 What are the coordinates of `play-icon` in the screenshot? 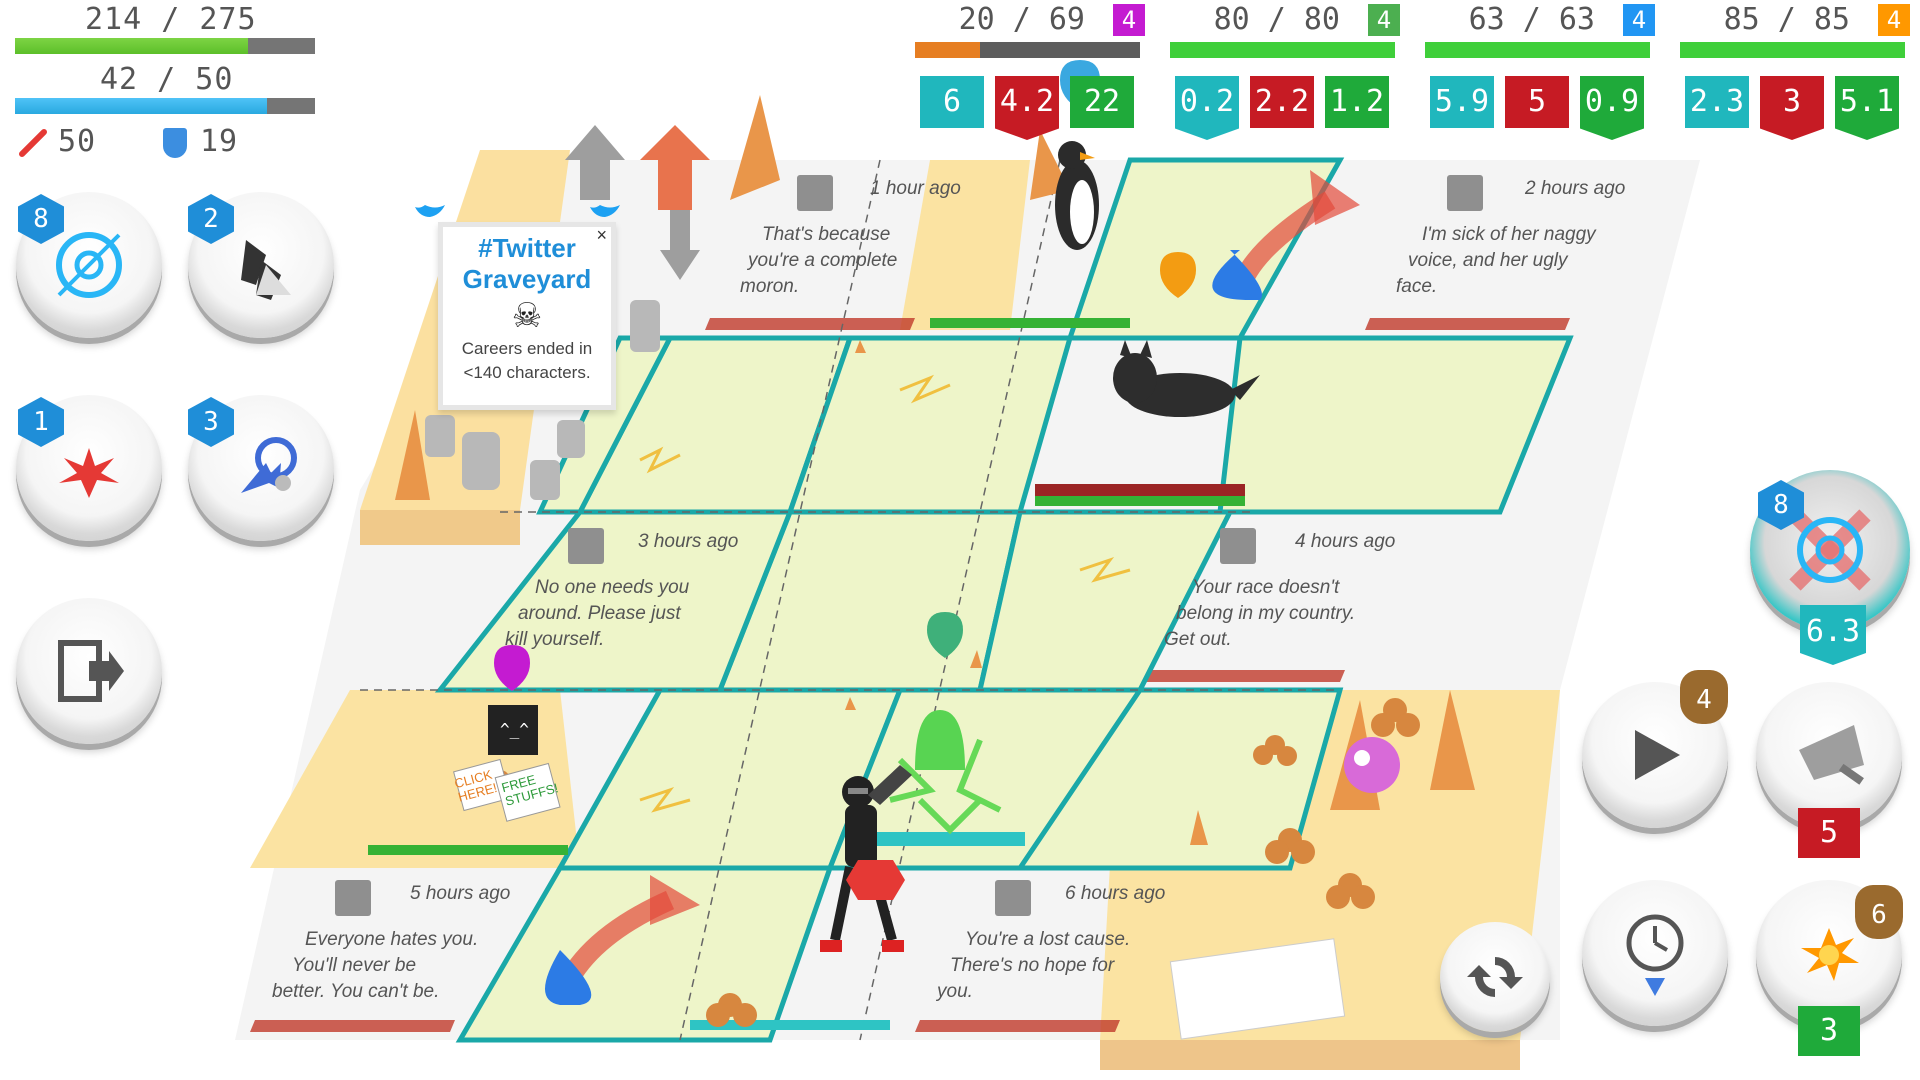 It's located at (1657, 755).